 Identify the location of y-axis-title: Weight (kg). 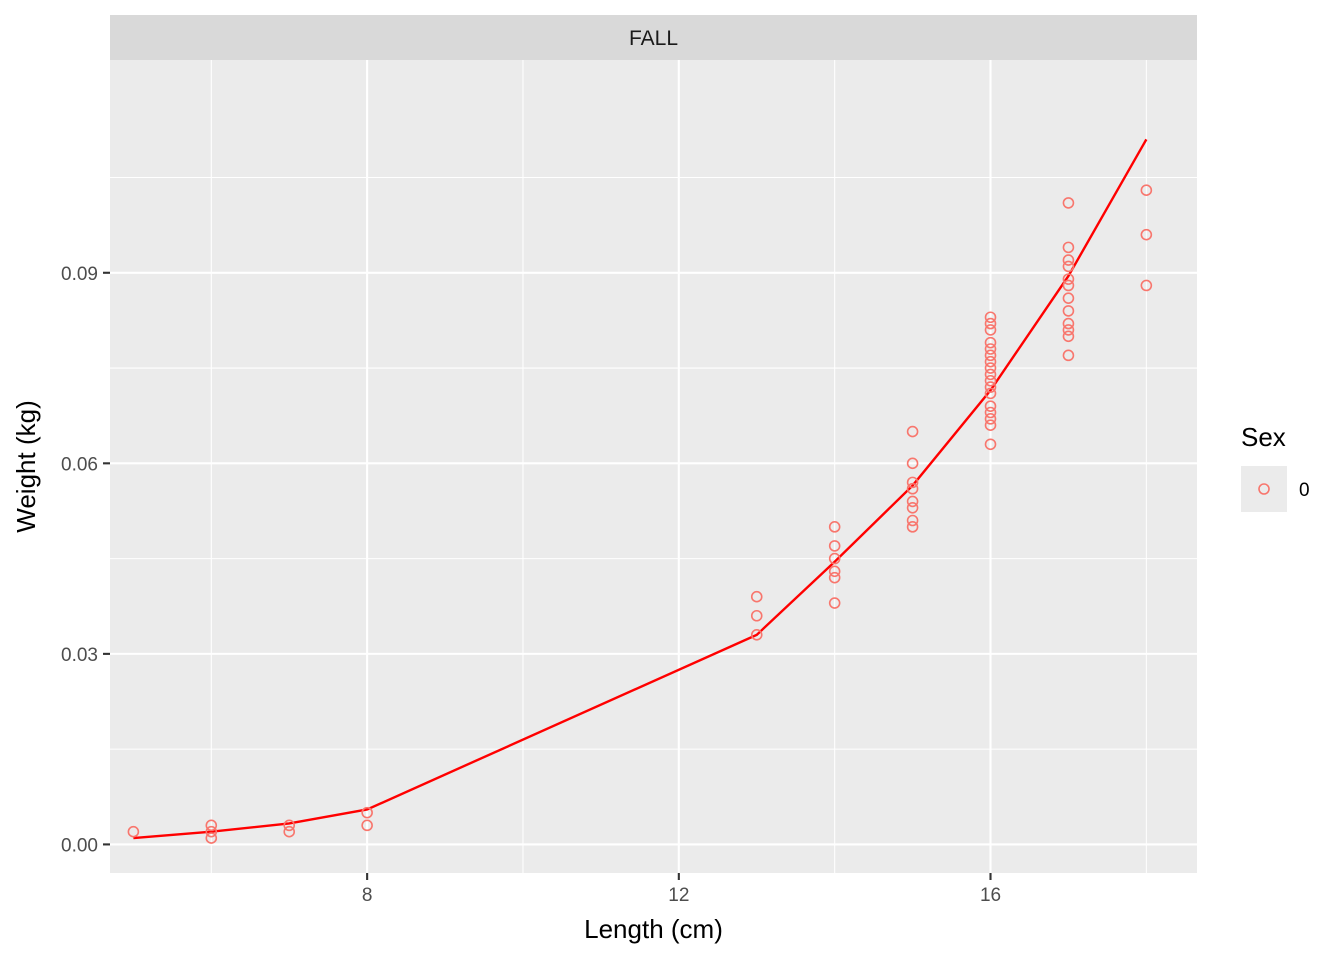
(26, 466).